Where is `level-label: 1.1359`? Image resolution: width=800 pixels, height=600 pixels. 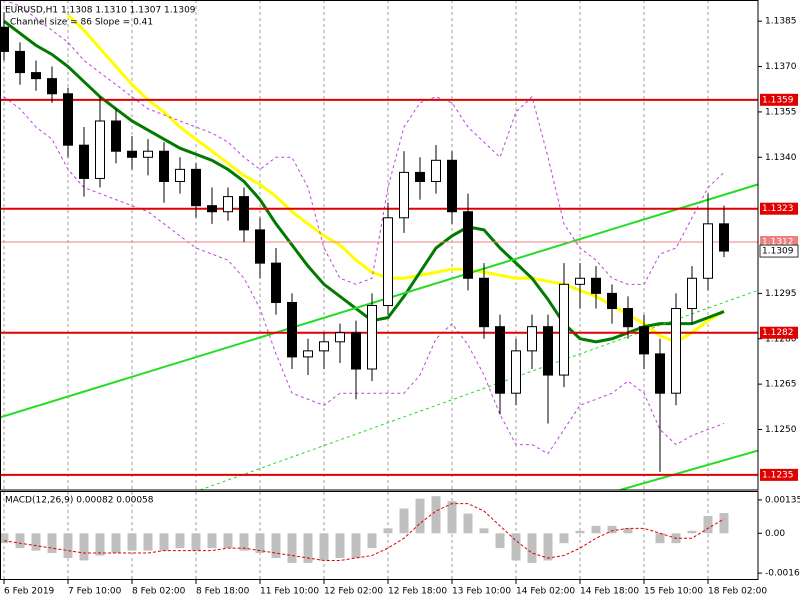 level-label: 1.1359 is located at coordinates (778, 100).